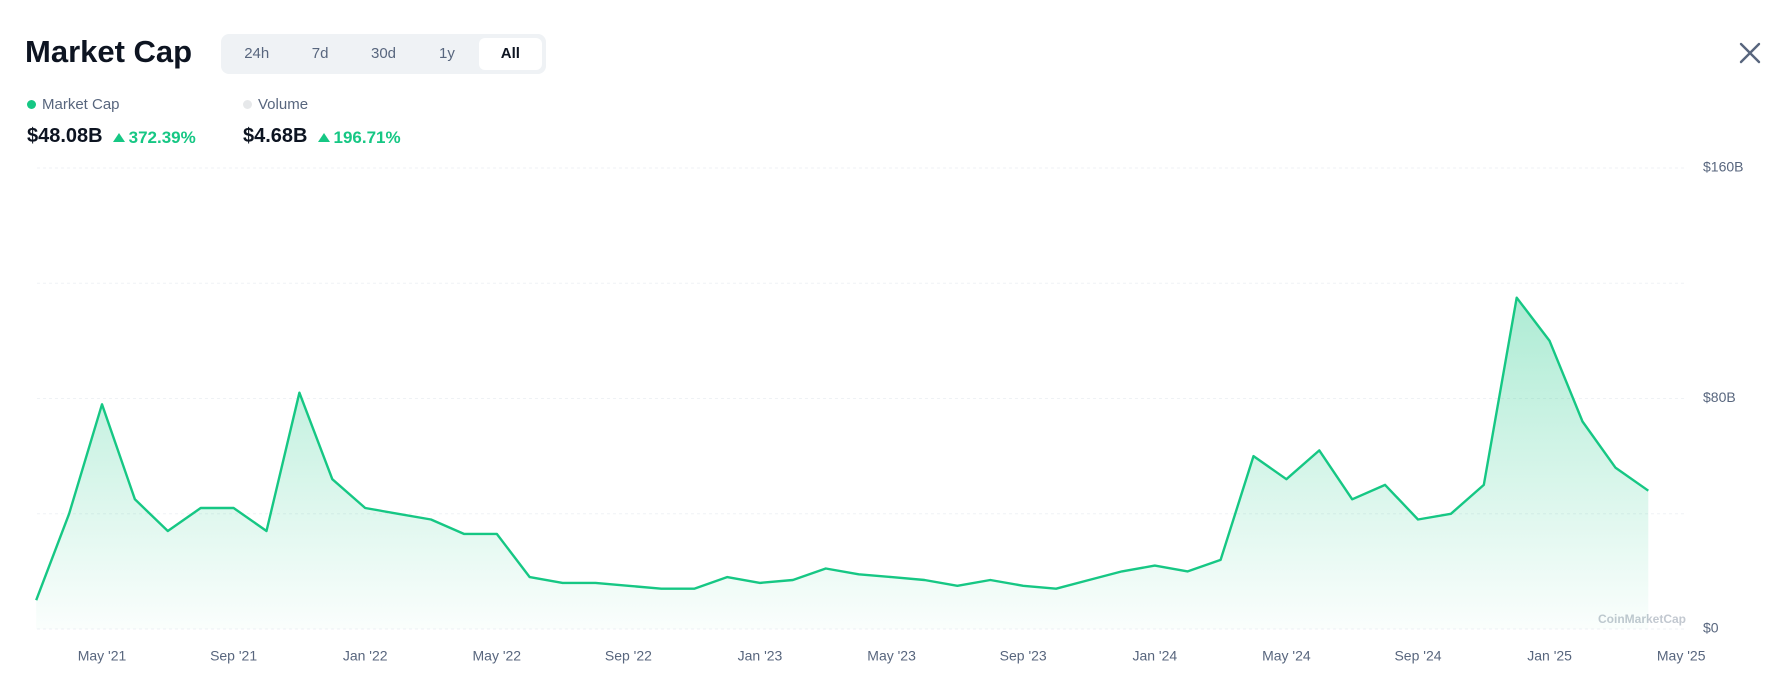  Describe the element at coordinates (257, 53) in the screenshot. I see `range-tab: 24h` at that location.